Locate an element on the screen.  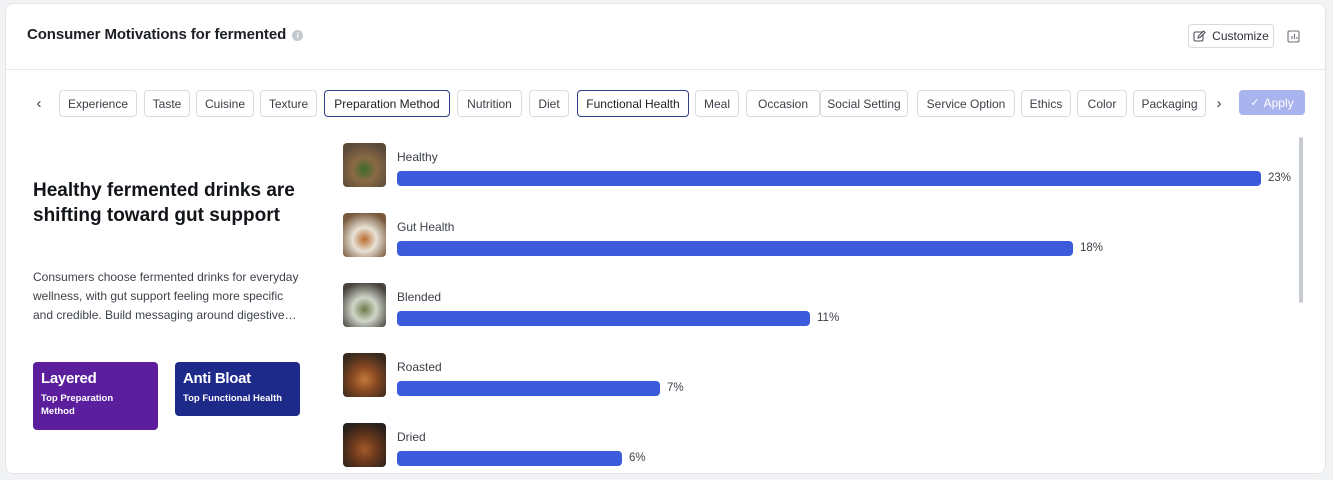
tab-experience: Experience is located at coordinates (98, 103).